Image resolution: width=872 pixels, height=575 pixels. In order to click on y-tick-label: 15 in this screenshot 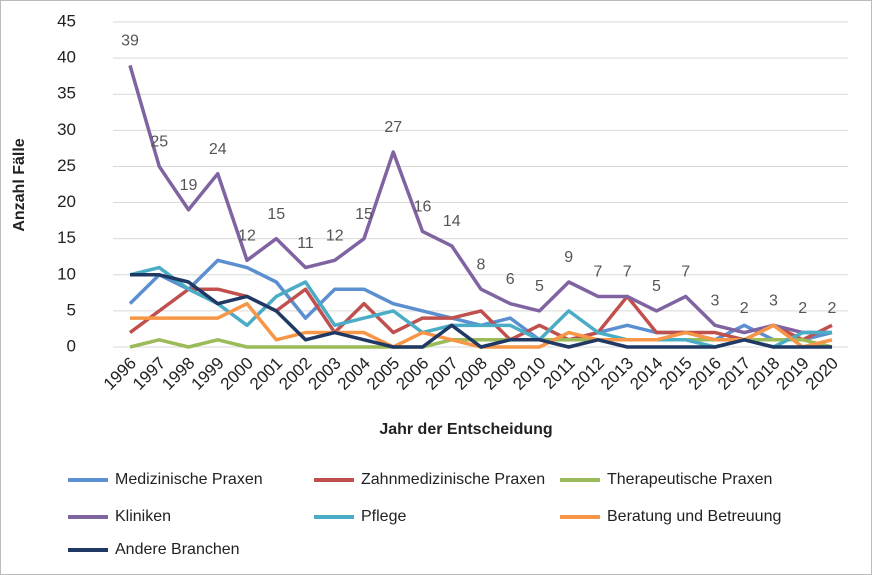, I will do `click(66, 237)`.